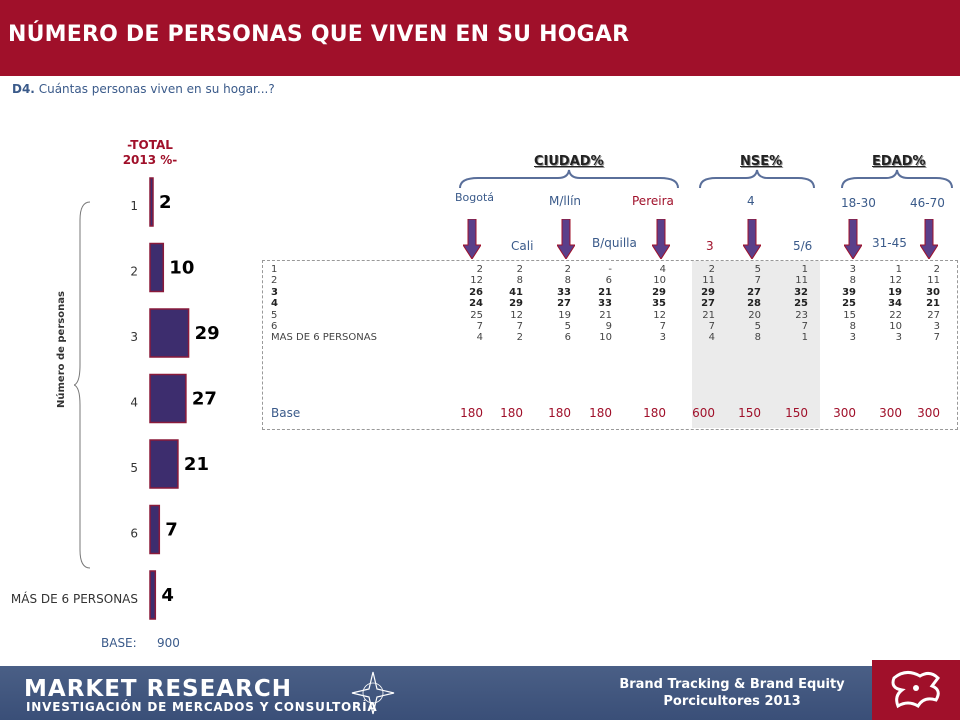 The height and width of the screenshot is (724, 960). Describe the element at coordinates (286, 413) in the screenshot. I see `table-base-label: Base` at that location.